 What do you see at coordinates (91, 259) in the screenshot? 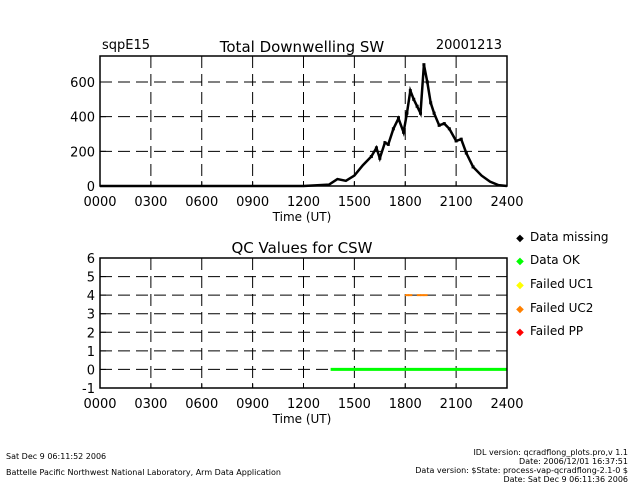
I see `y-tick-label: 6` at bounding box center [91, 259].